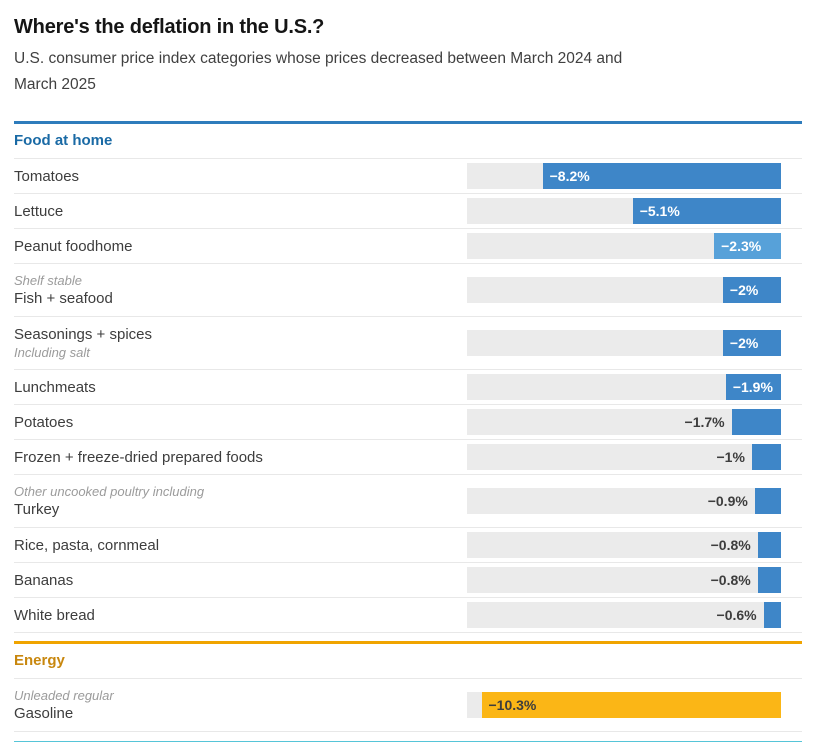 This screenshot has width=820, height=742. I want to click on row-label: Lunchmeats, so click(55, 387).